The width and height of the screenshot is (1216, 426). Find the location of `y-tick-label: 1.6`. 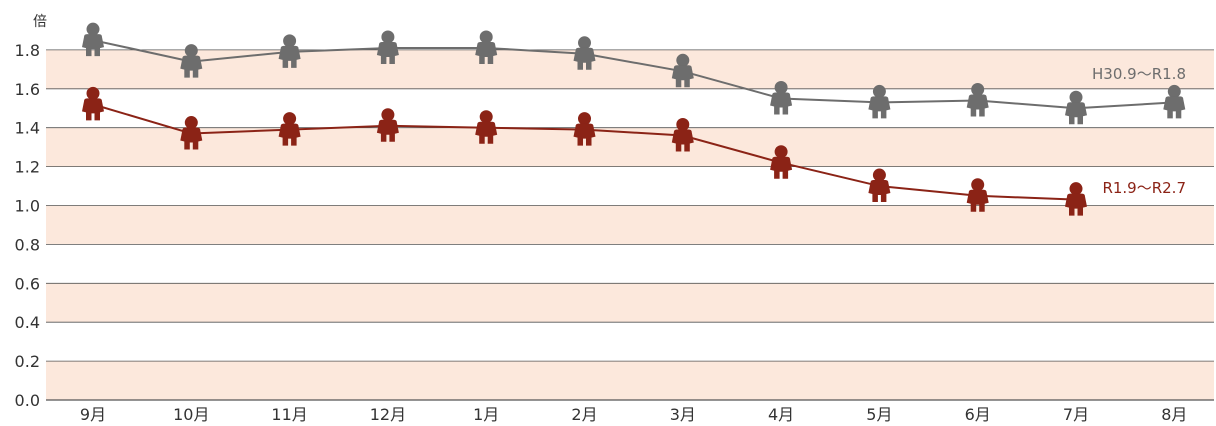

y-tick-label: 1.6 is located at coordinates (27, 89).